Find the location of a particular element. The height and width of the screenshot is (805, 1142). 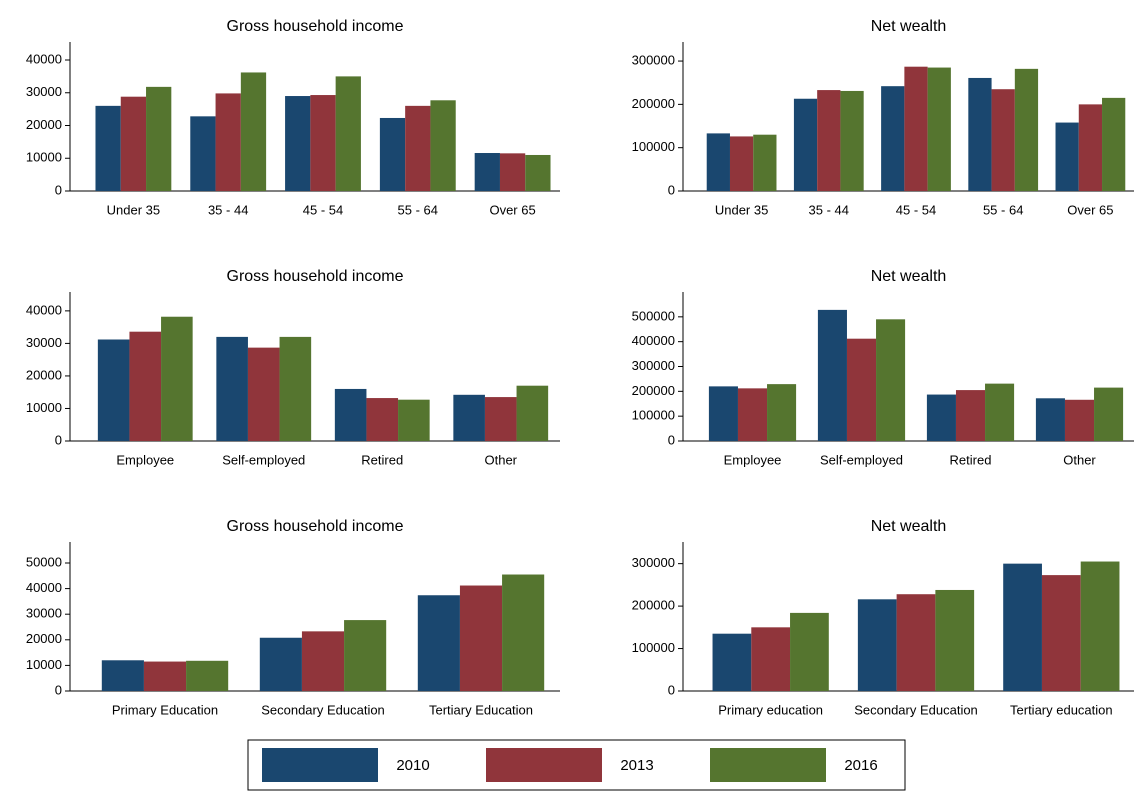

y-tick-label: 50000 is located at coordinates (44, 561).